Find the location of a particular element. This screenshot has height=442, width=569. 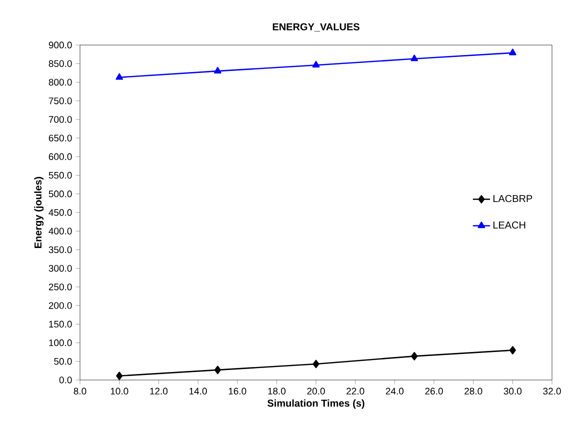

x-tick-label: 10.0 is located at coordinates (119, 391).